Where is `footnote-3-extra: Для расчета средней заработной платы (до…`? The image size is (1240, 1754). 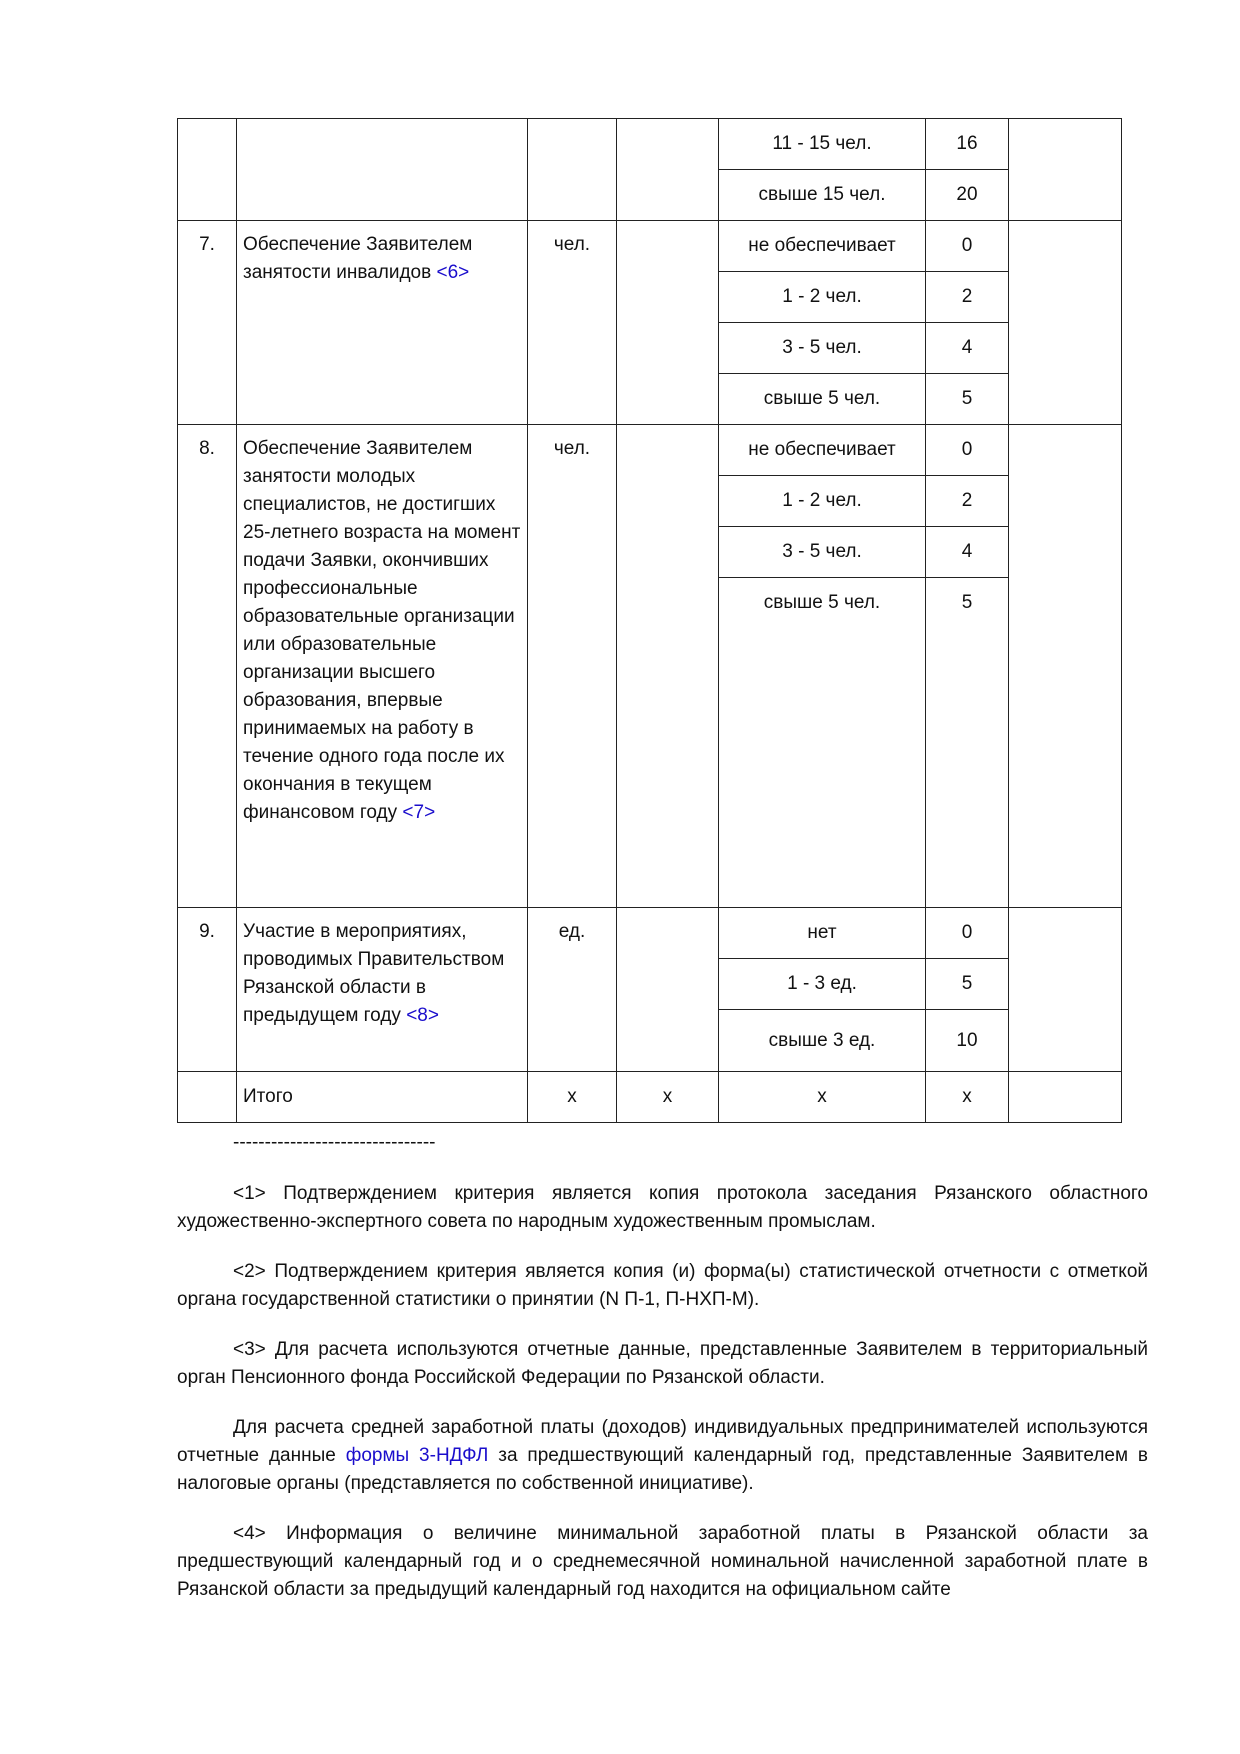
footnote-3-extra: Для расчета средней заработной платы (до… is located at coordinates (662, 1455).